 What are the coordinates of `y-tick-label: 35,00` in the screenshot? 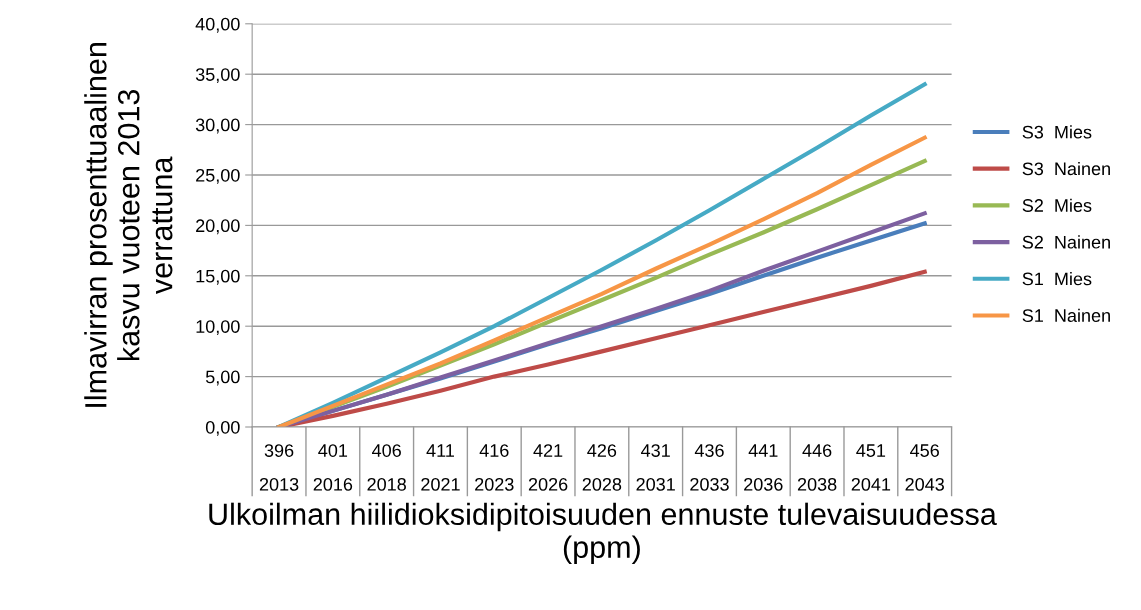 It's located at (217, 76).